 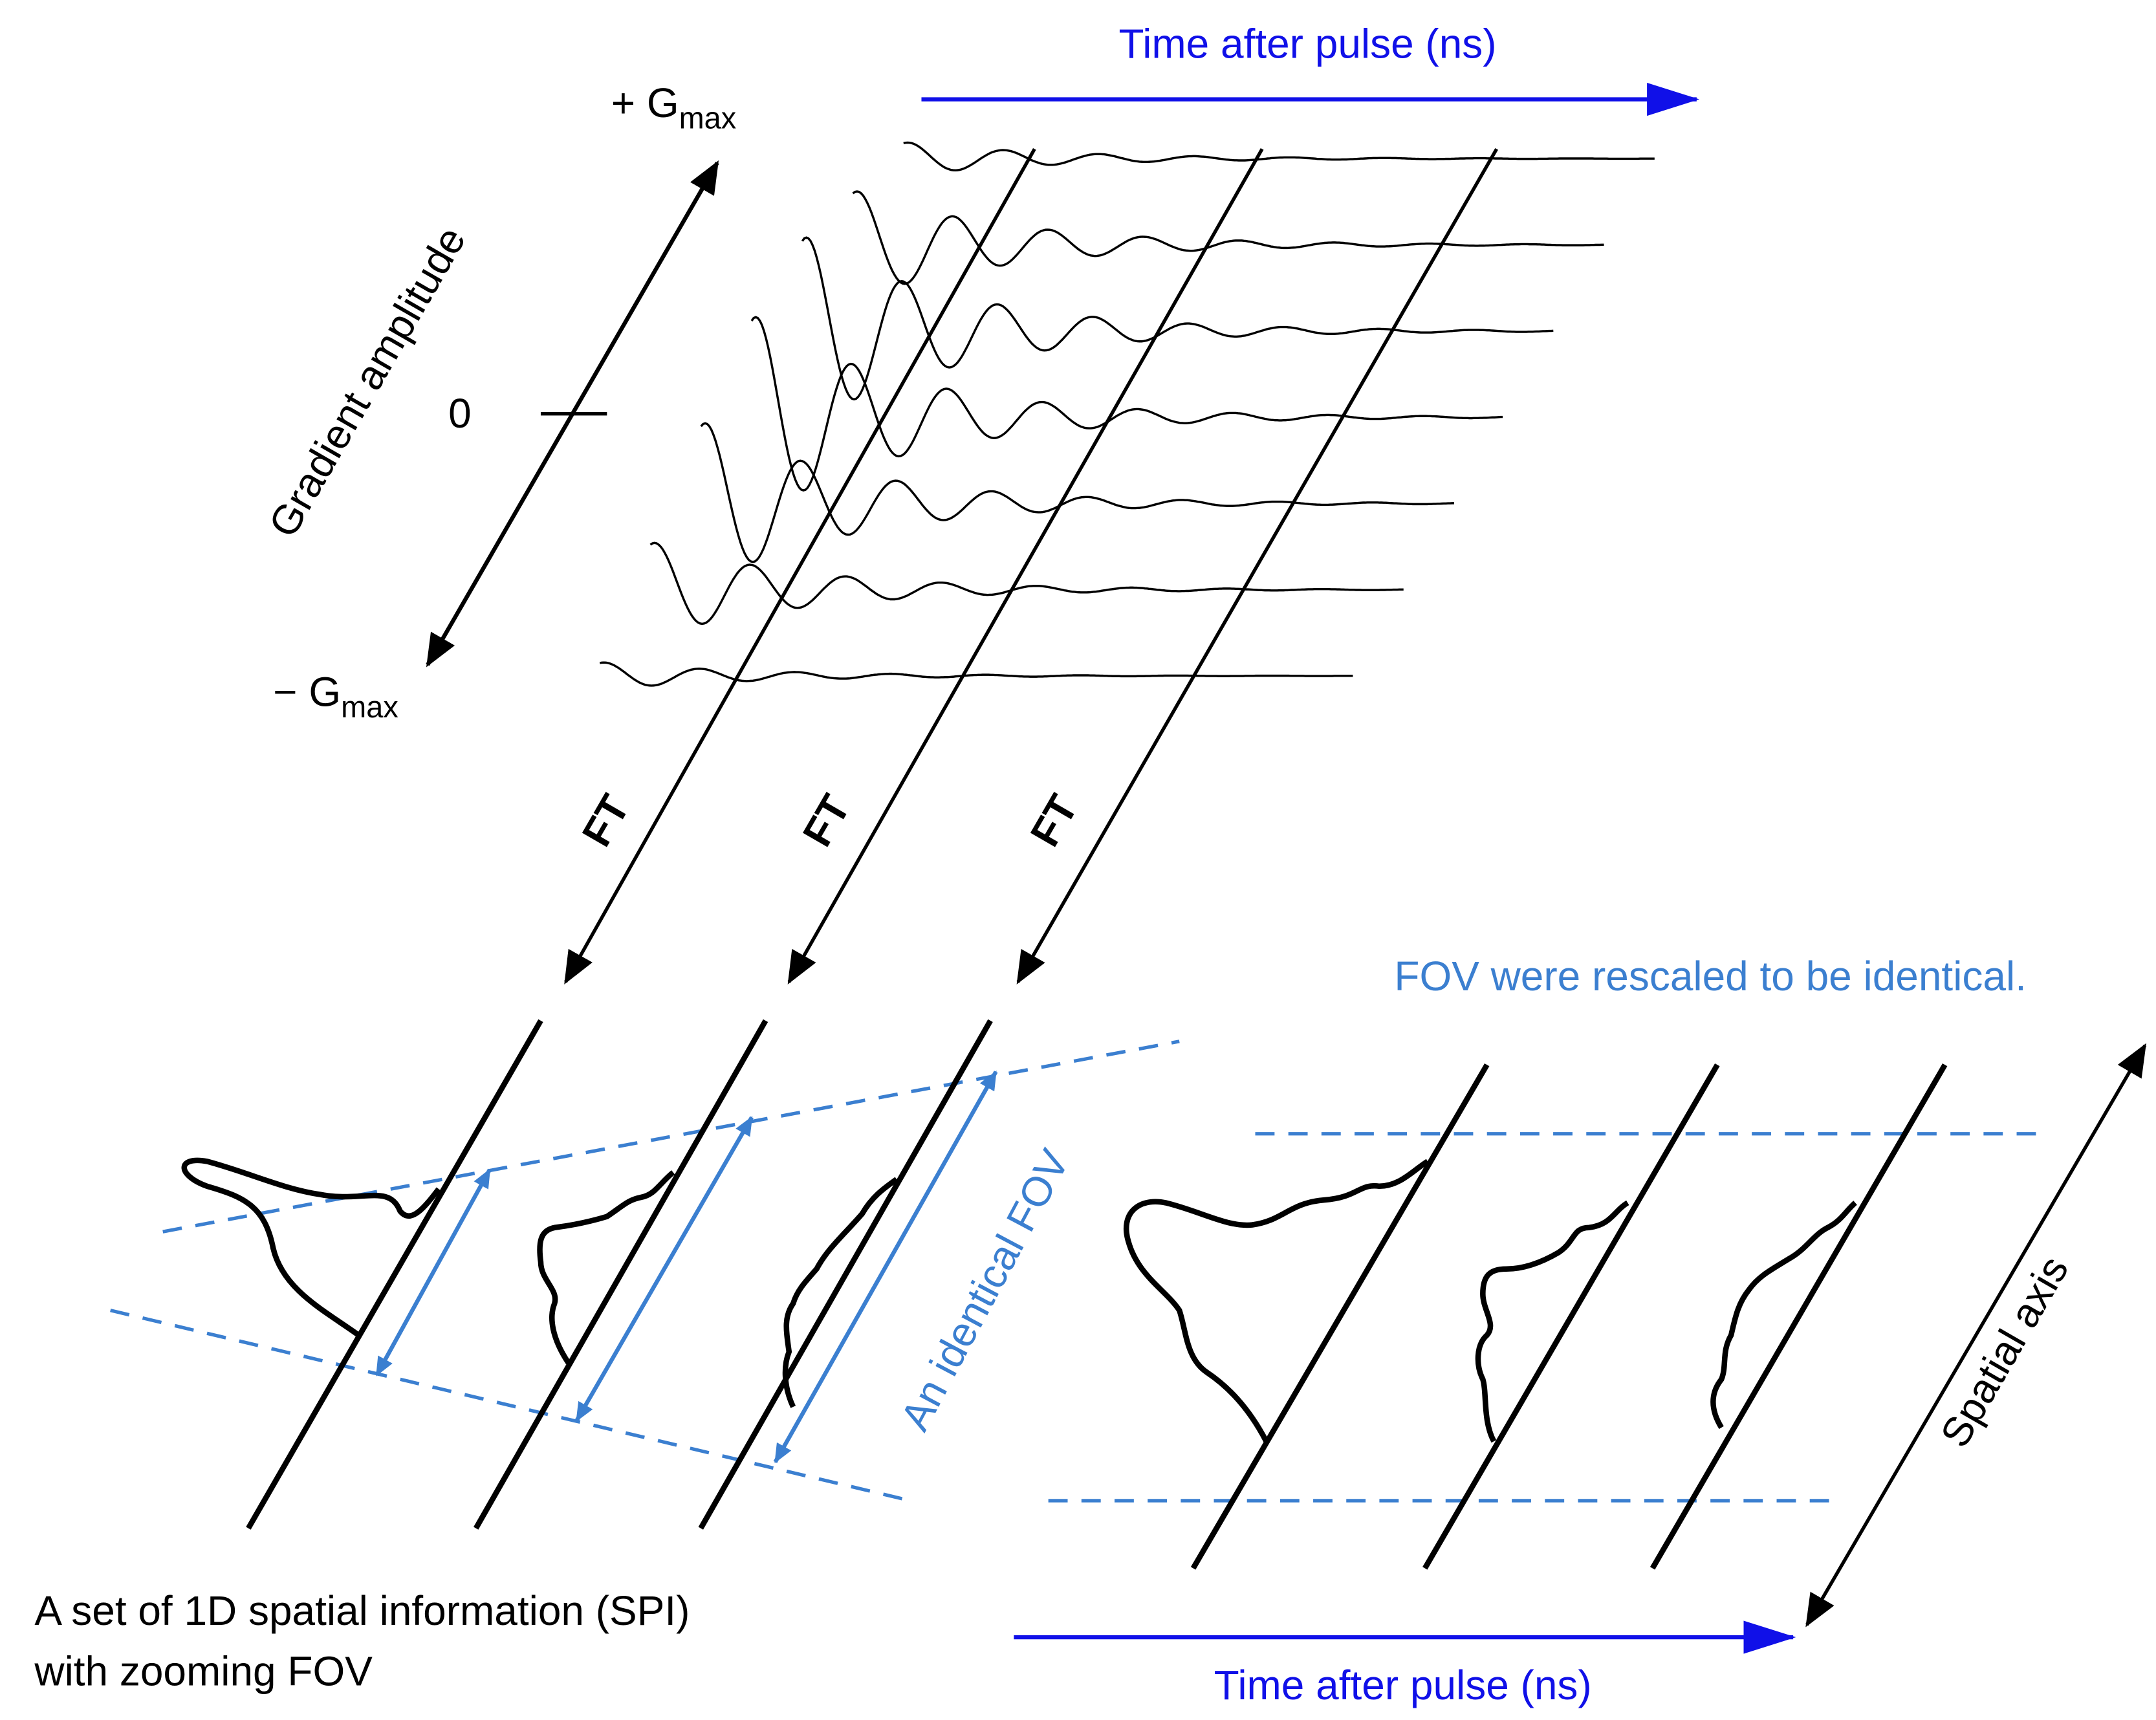 I want to click on gmin-label: − Gmax, so click(x=335, y=696).